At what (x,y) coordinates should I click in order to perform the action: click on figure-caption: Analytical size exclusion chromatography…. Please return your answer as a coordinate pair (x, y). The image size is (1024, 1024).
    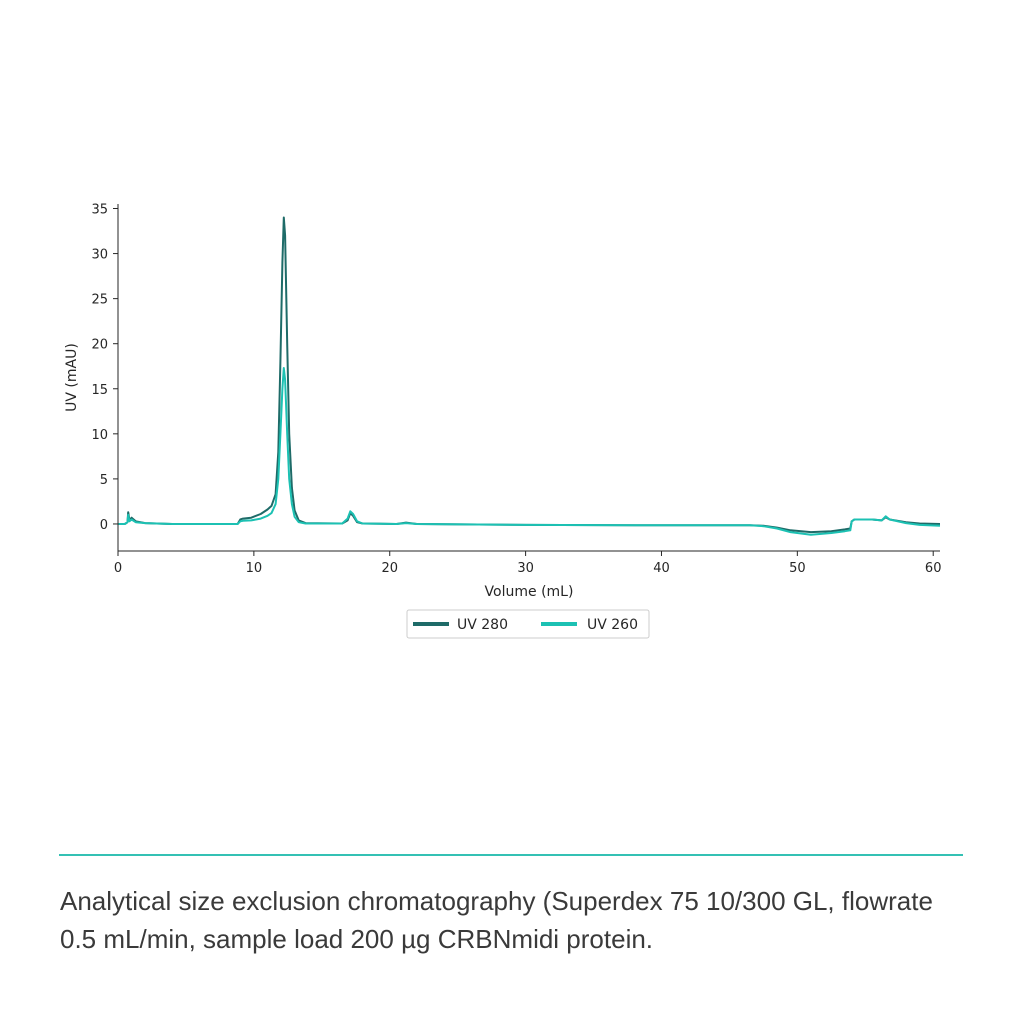
    Looking at the image, I should click on (496, 920).